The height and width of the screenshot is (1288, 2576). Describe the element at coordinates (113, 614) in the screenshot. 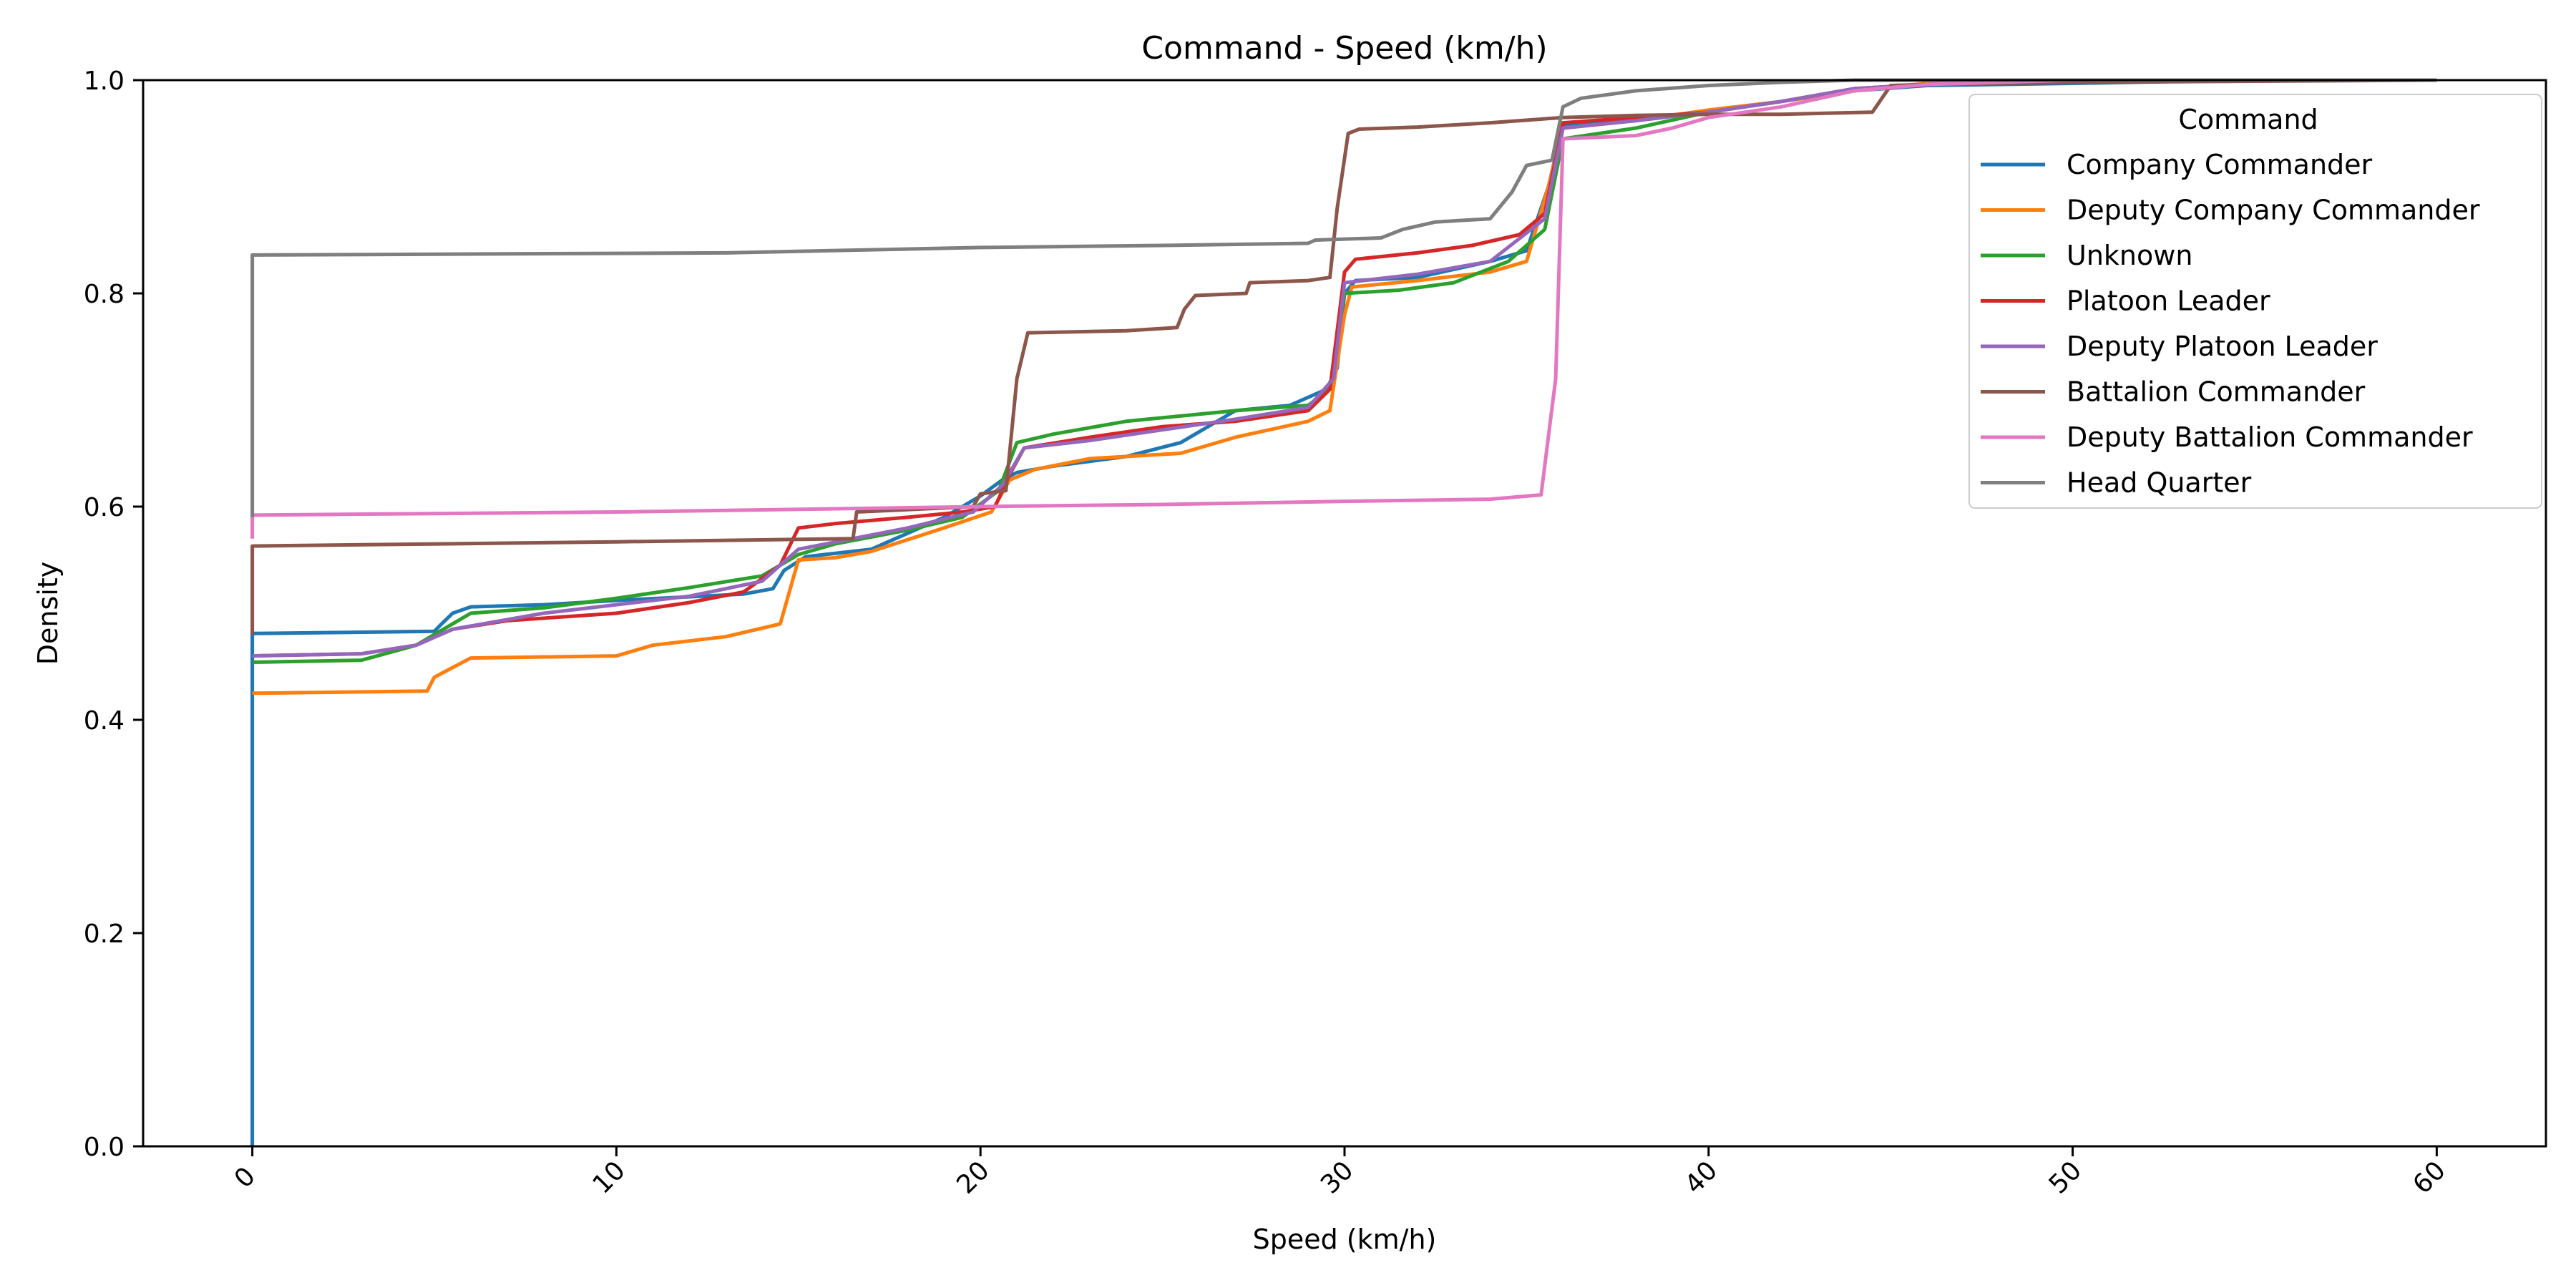

I see `y-axis-ticks: 0.0 0.2 0.4 0.6 0.8 1.0` at that location.